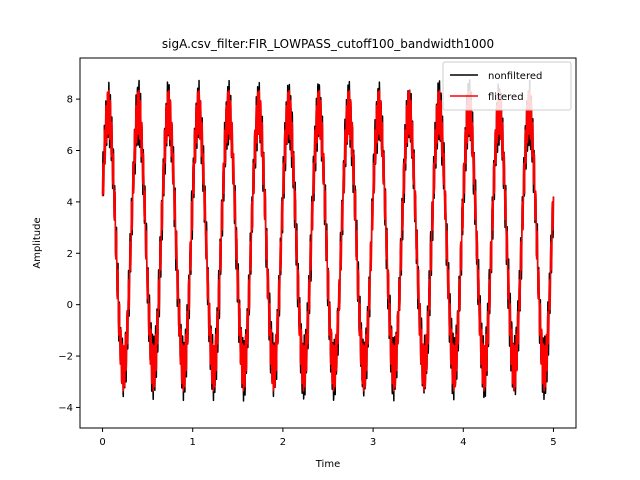 This screenshot has height=480, width=640. Describe the element at coordinates (283, 442) in the screenshot. I see `x-tick-label: 2` at that location.